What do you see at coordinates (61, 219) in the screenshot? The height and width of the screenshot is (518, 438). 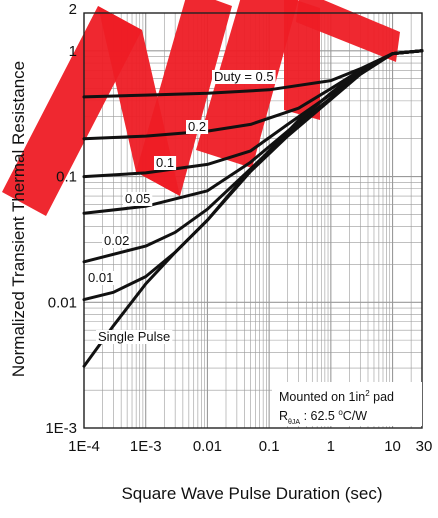 I see `y-tick-labels: 1E-3 0.01 0.1 1 2` at bounding box center [61, 219].